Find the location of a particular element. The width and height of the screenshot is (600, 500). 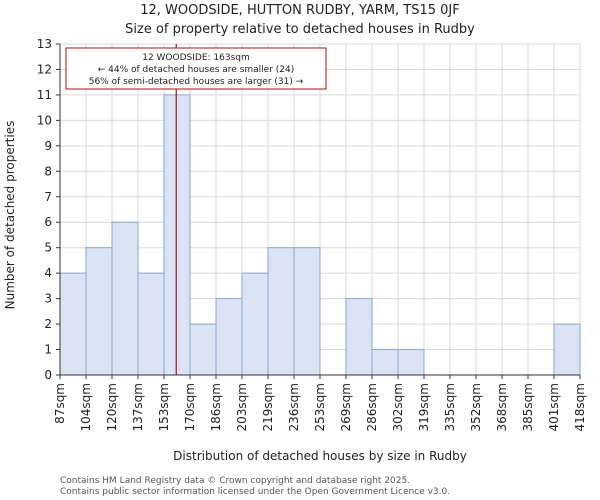

bar-153sqm is located at coordinates (177, 235).